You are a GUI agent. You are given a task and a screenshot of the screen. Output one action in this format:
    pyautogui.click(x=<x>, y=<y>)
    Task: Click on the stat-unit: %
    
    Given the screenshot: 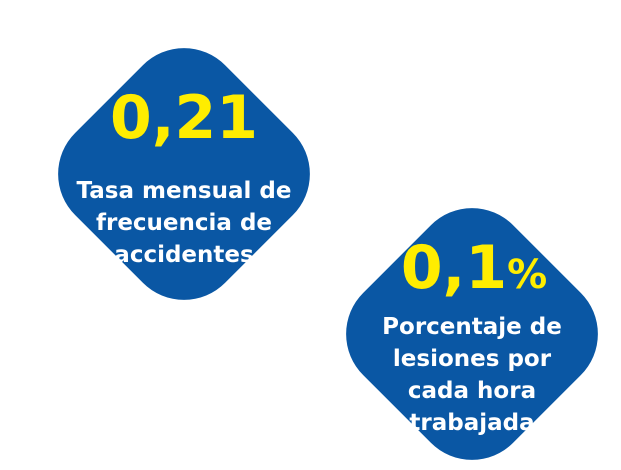 What is the action you would take?
    pyautogui.click(x=527, y=275)
    